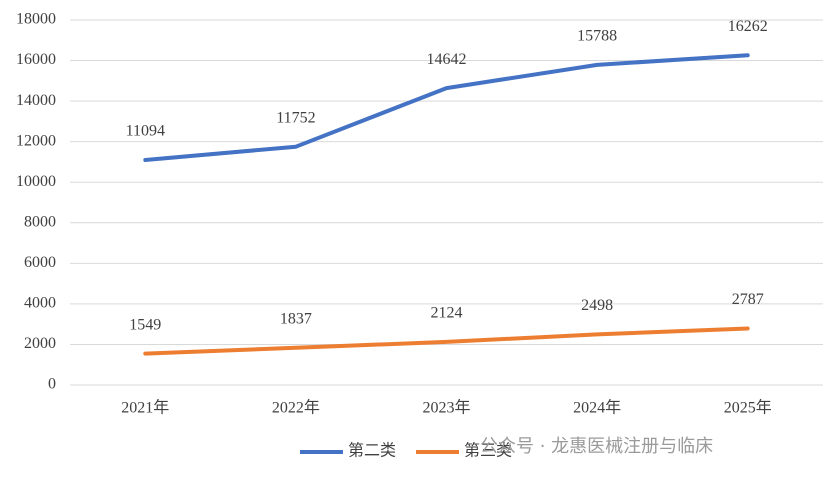 This screenshot has width=826, height=480. Describe the element at coordinates (36, 19) in the screenshot. I see `y-tick-label: 18000` at that location.